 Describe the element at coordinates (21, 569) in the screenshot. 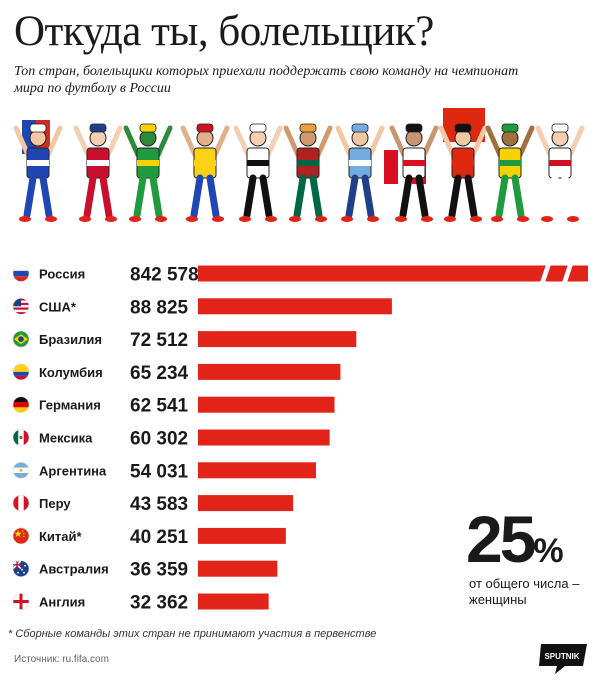

I see `flag-australia-icon` at that location.